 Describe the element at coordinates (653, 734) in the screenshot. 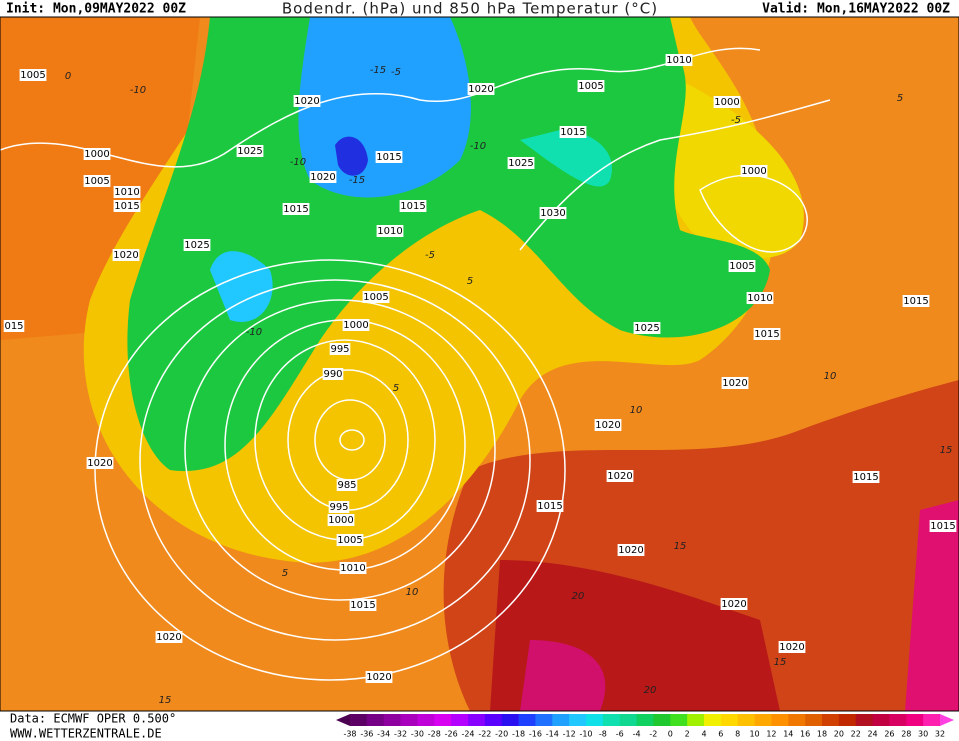

I see `colorbar-tick-label: -2` at that location.